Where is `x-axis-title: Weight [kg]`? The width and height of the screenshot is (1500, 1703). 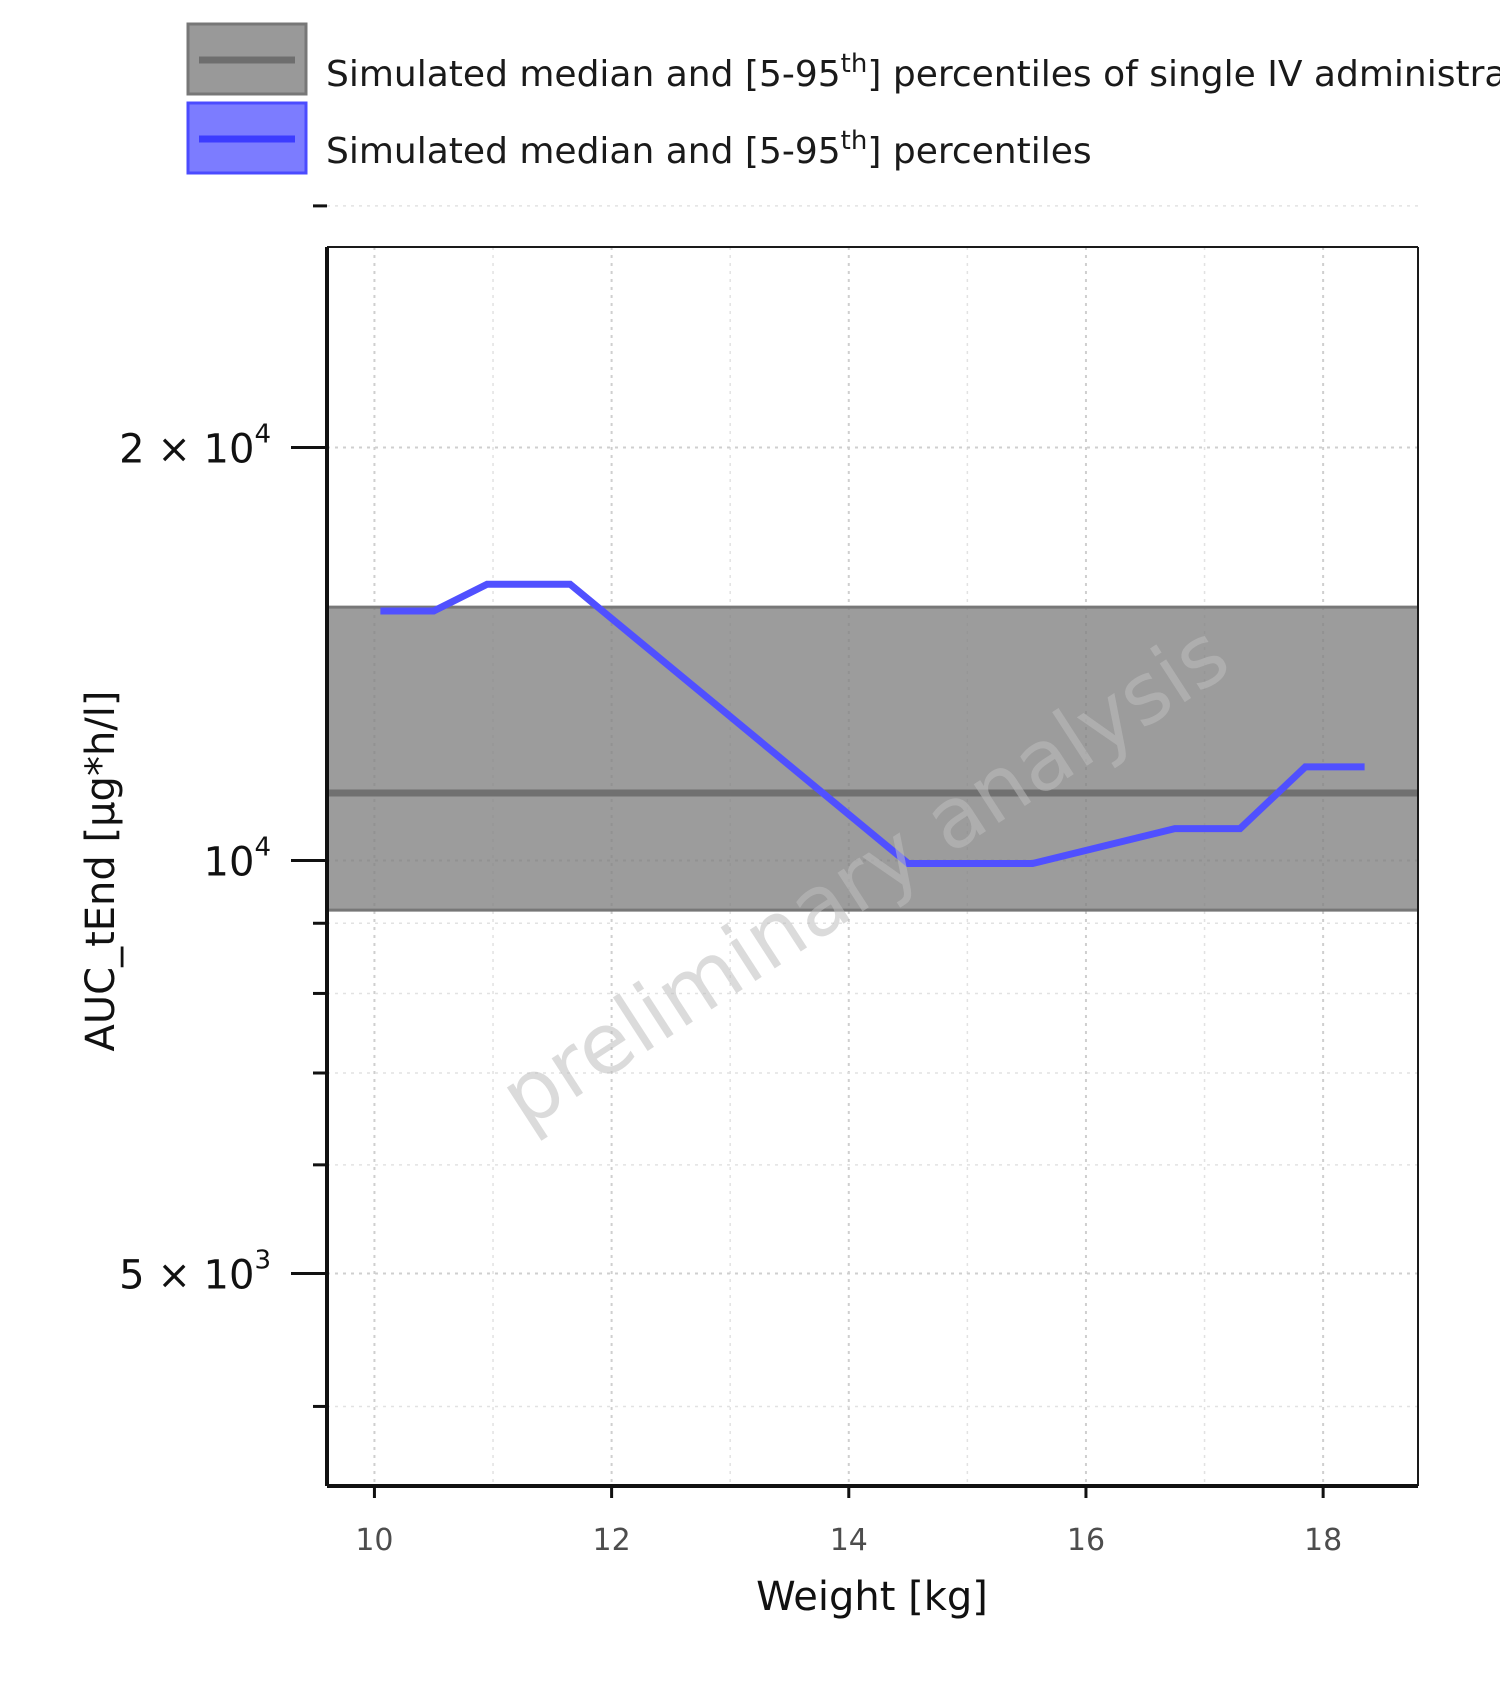 x-axis-title: Weight [kg] is located at coordinates (872, 1597).